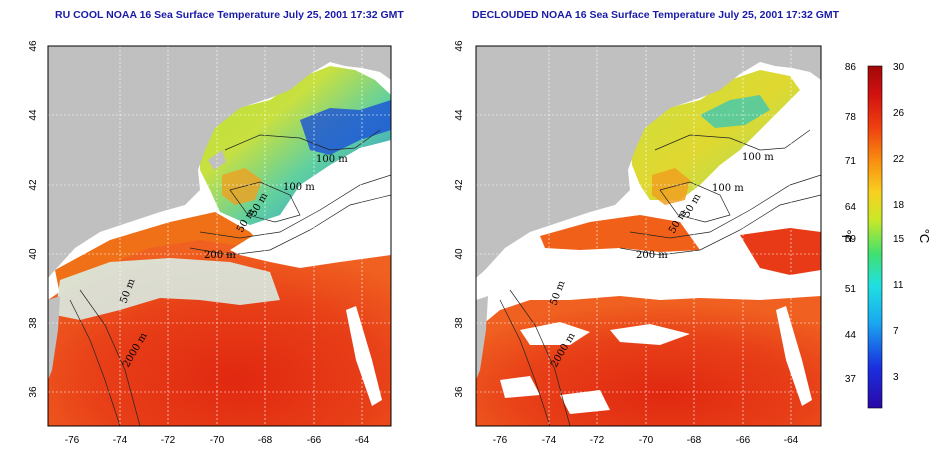  Describe the element at coordinates (459, 46) in the screenshot. I see `right-lat-tick: 46` at that location.